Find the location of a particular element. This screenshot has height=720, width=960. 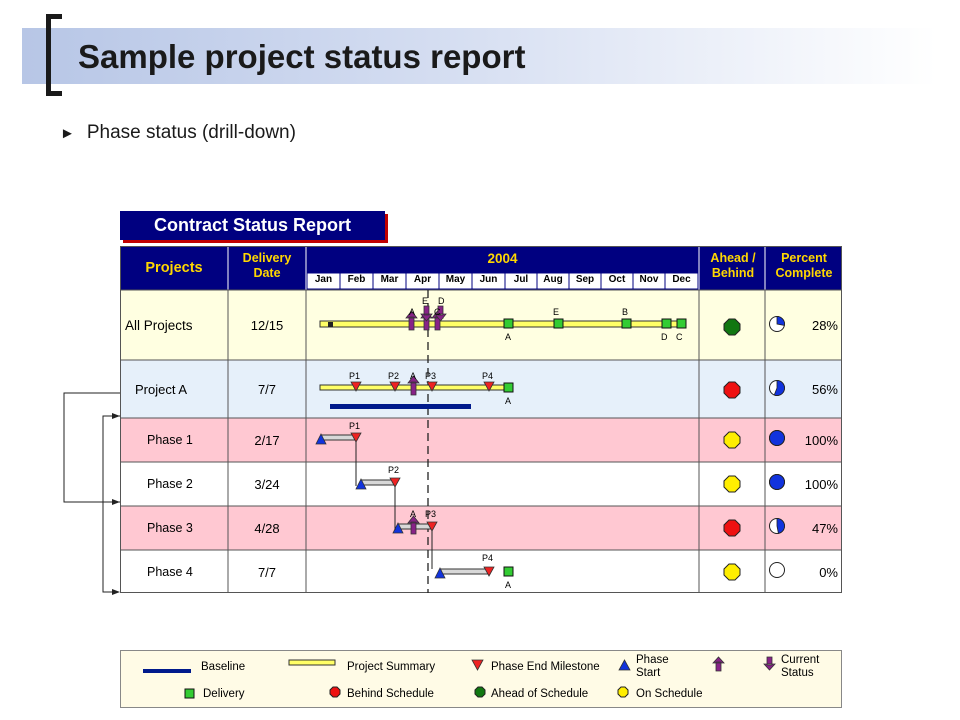

percent-complete: 56% is located at coordinates (824, 389).